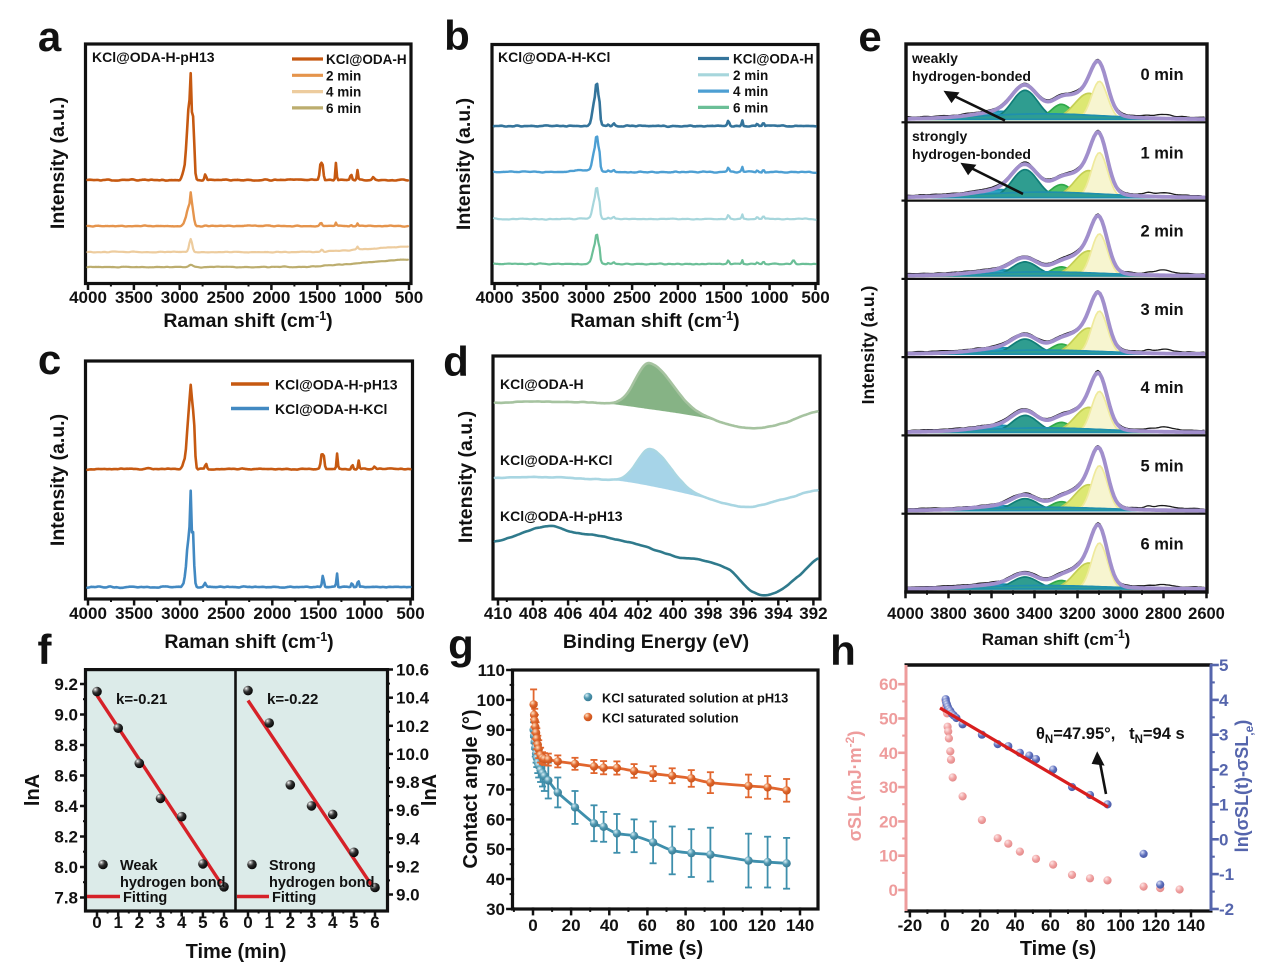 This screenshot has height=968, width=1269. What do you see at coordinates (498, 613) in the screenshot?
I see `svg-text: 410` at bounding box center [498, 613].